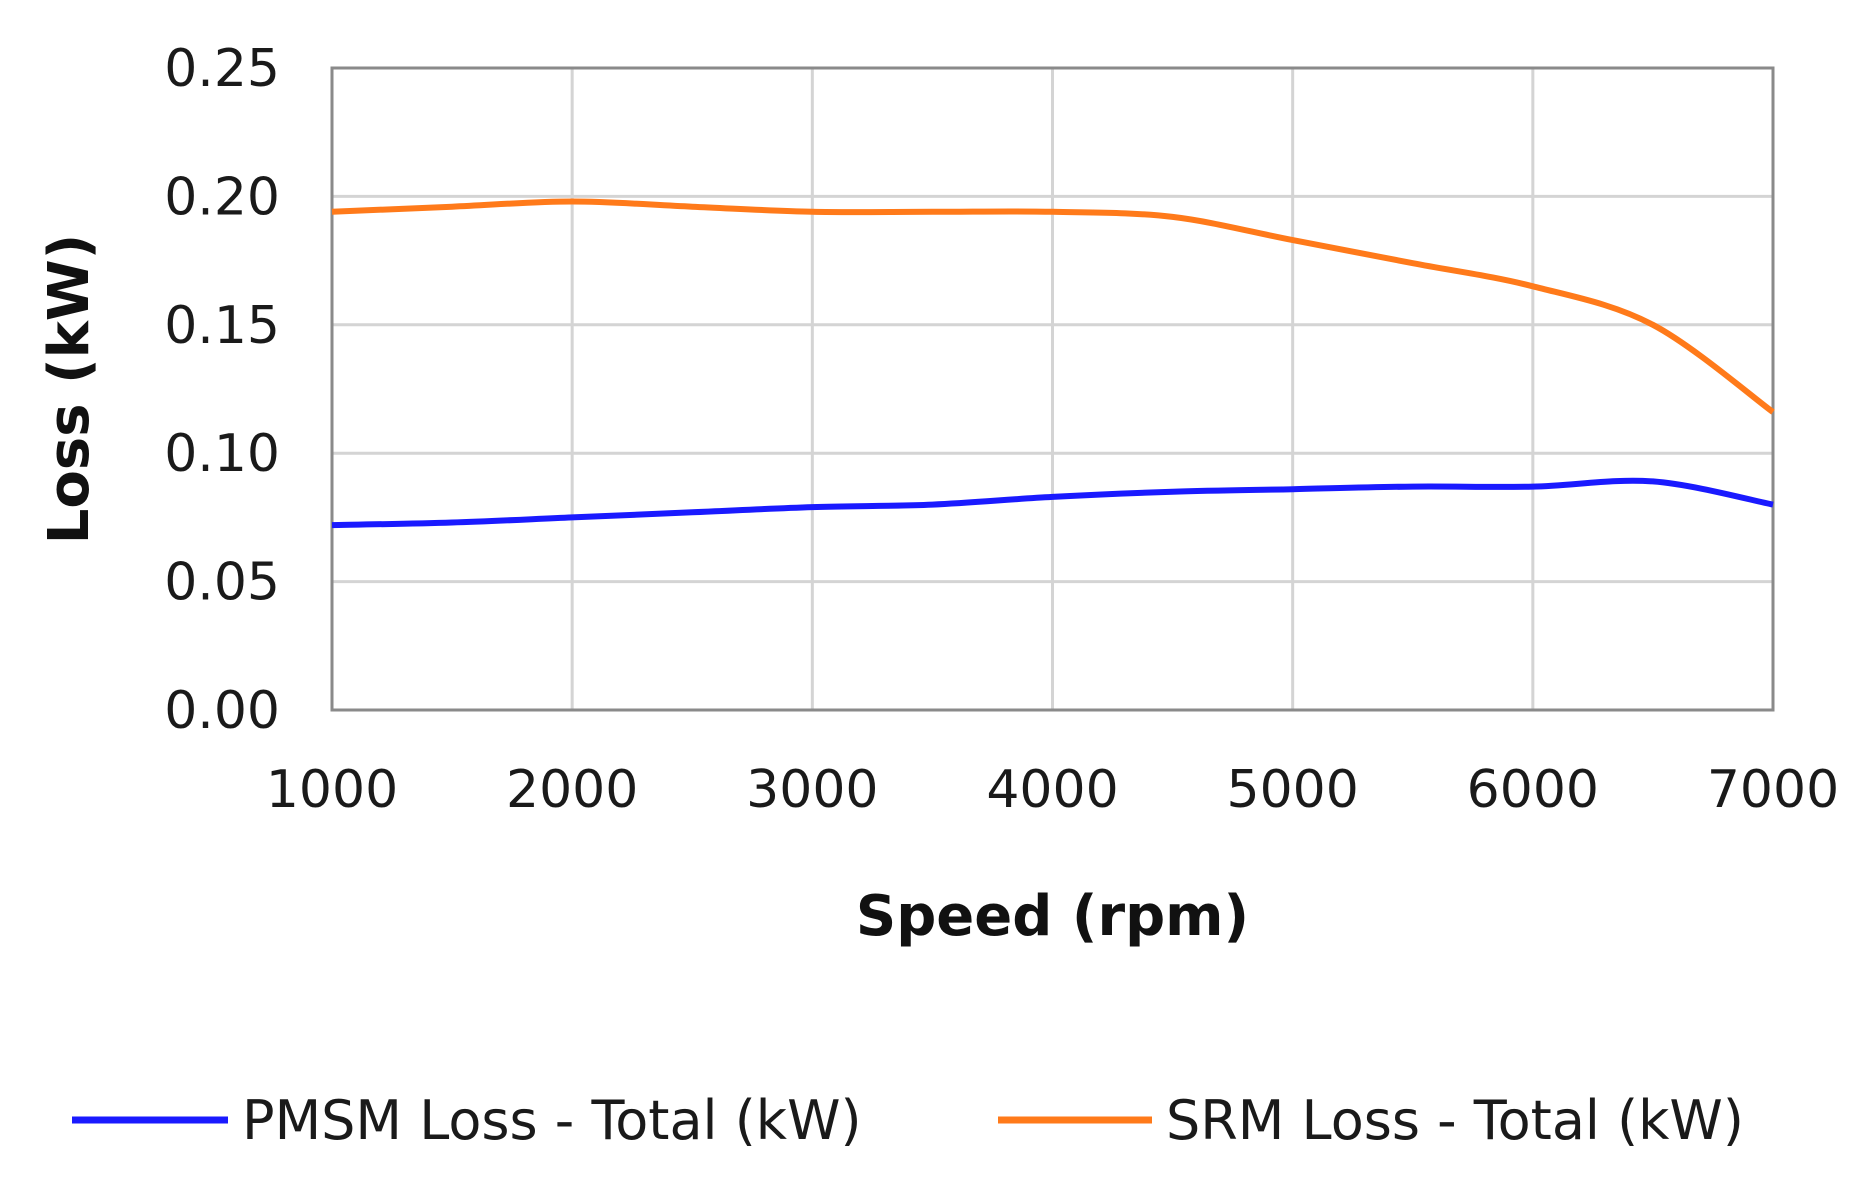  I want to click on pmsm-loss-line, so click(1052, 503).